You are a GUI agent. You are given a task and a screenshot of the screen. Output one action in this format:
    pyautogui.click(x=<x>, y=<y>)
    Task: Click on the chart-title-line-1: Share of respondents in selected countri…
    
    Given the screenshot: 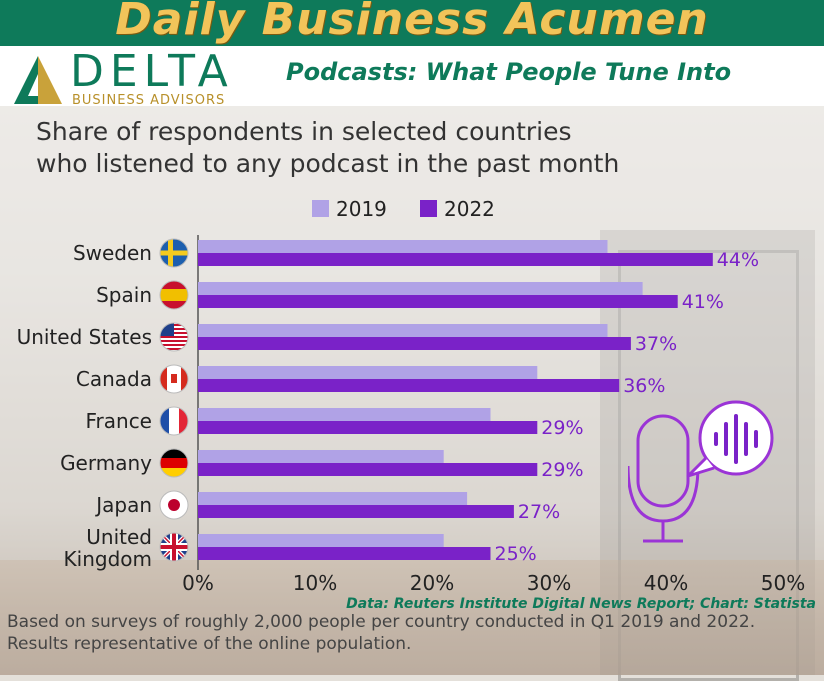 What is the action you would take?
    pyautogui.click(x=304, y=131)
    